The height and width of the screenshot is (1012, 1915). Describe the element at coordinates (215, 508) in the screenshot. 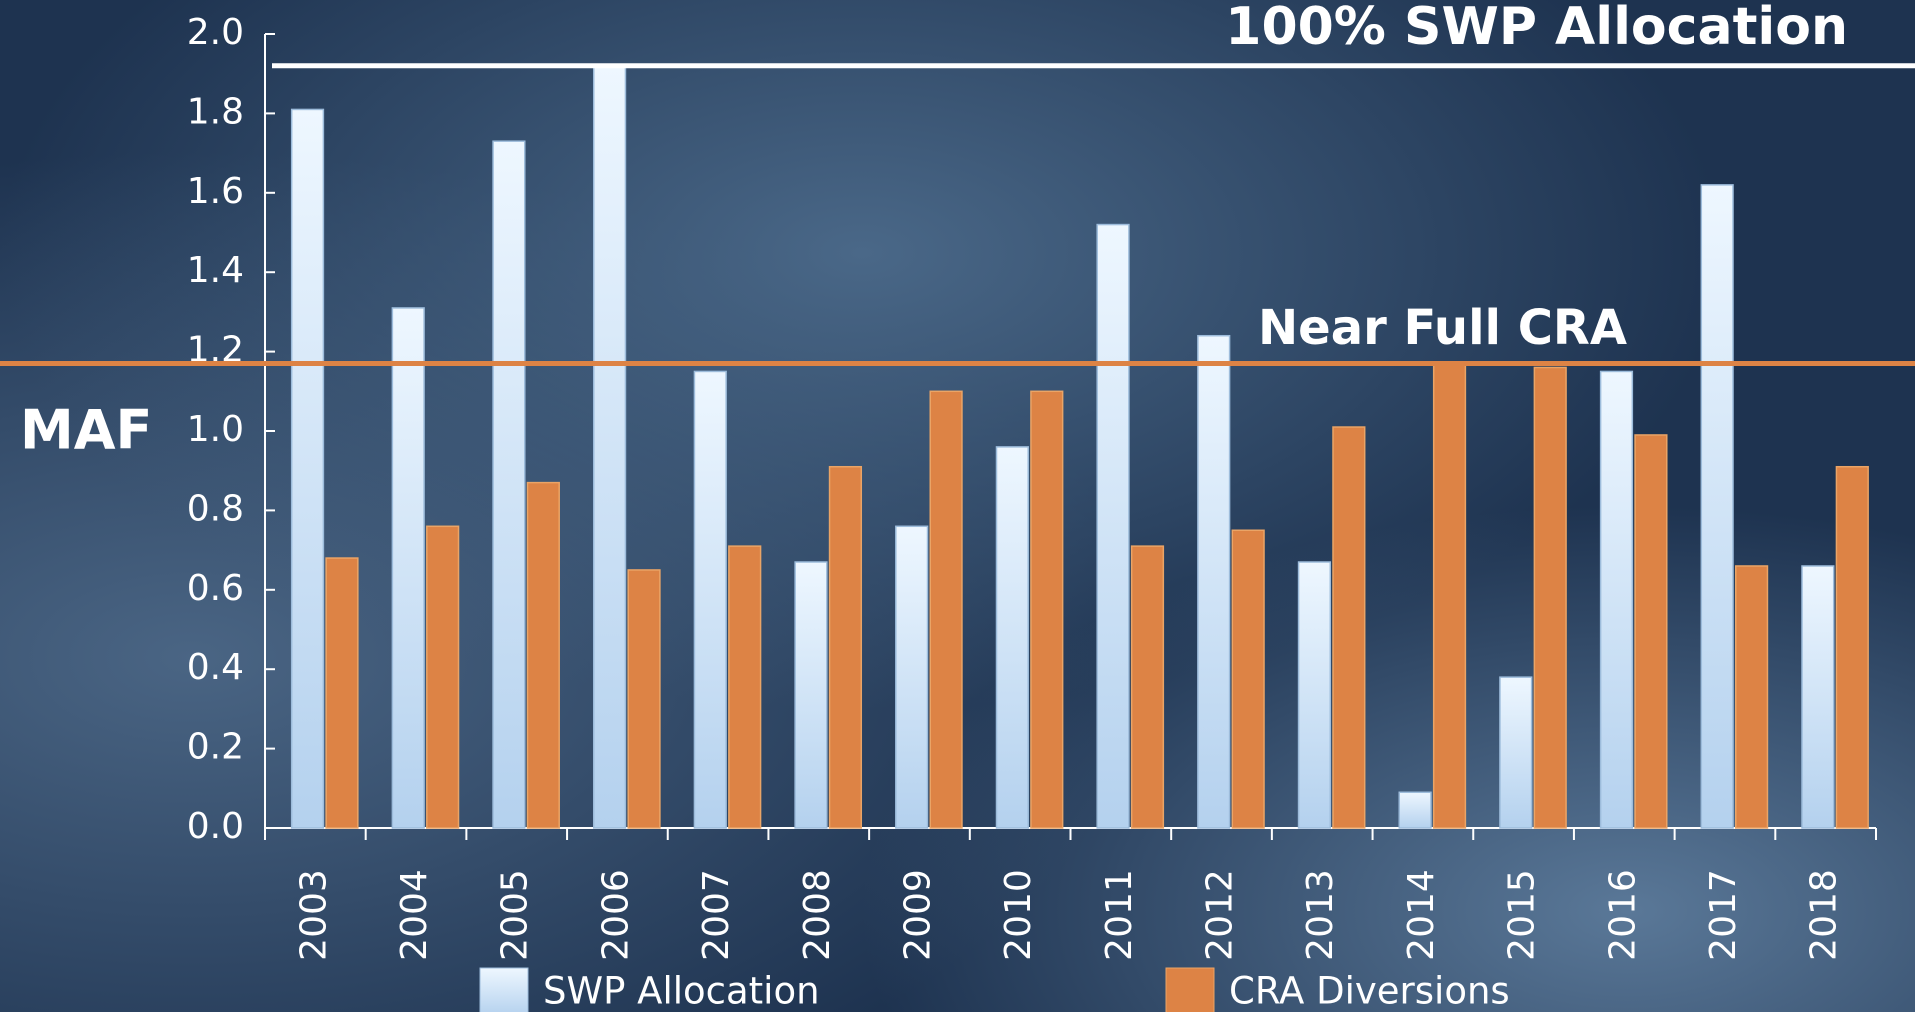

I see `y-tick-label: 0.8` at that location.